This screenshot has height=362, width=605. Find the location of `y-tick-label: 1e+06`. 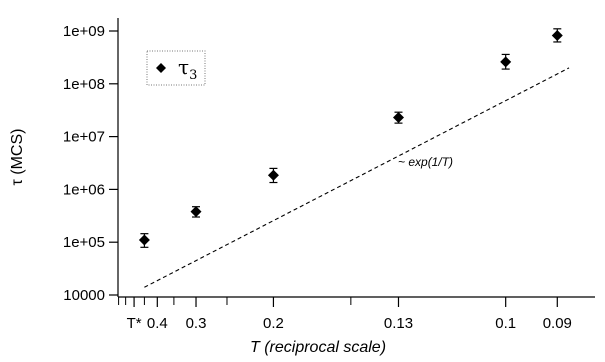

y-tick-label: 1e+06 is located at coordinates (84, 189).